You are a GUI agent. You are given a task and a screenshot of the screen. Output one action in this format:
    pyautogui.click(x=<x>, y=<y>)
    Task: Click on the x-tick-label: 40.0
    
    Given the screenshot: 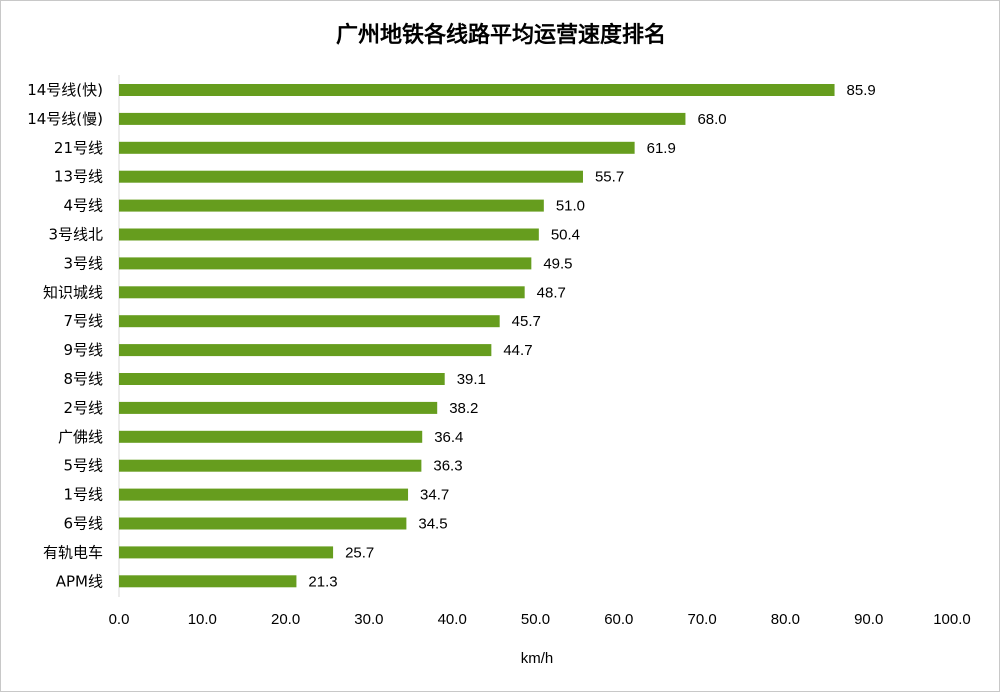 What is the action you would take?
    pyautogui.click(x=452, y=619)
    